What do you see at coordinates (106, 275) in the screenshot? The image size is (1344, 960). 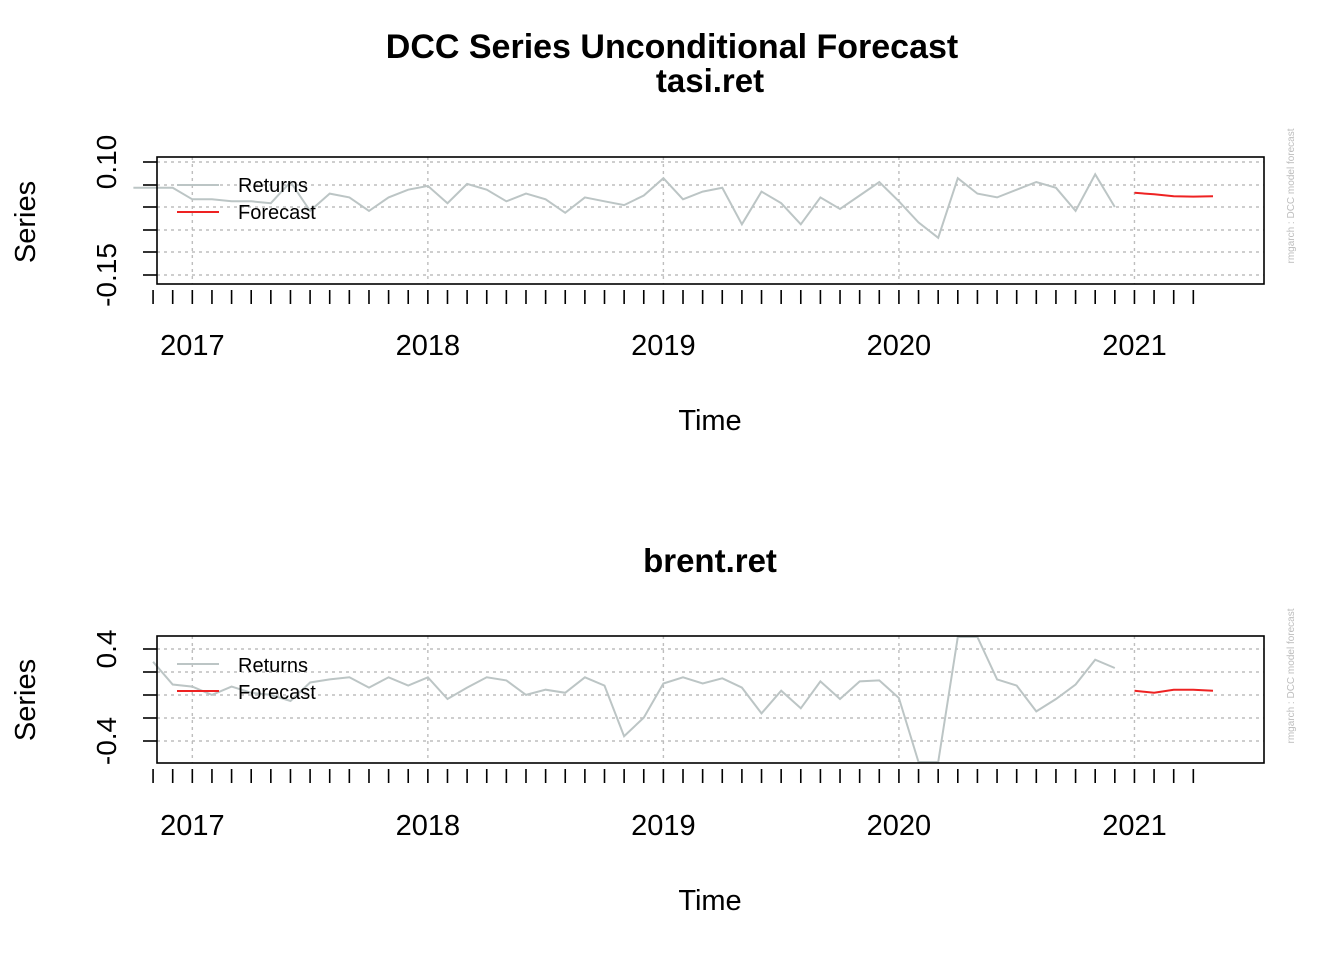 I see `y-tick-label: -0.15` at bounding box center [106, 275].